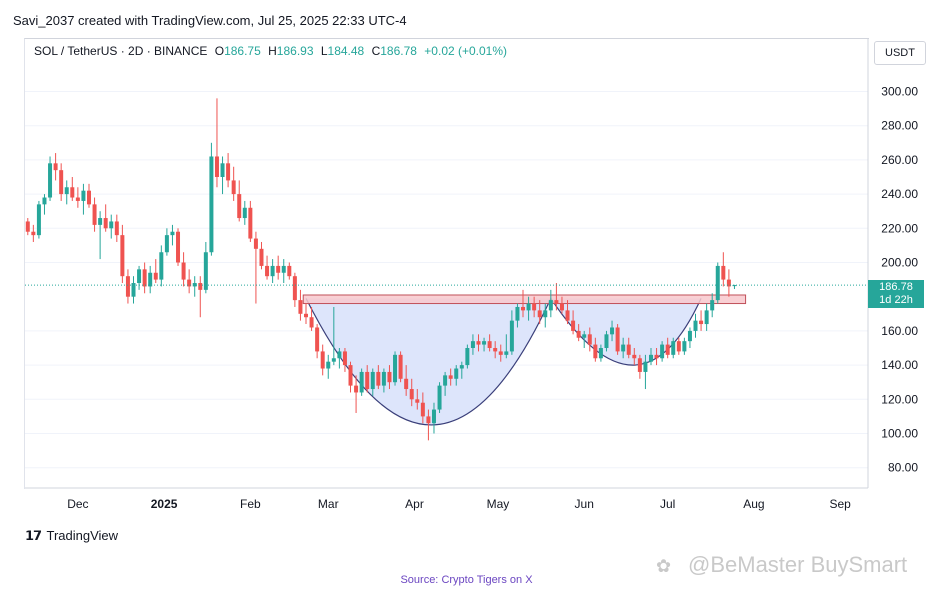 The width and height of the screenshot is (933, 591). What do you see at coordinates (121, 51) in the screenshot?
I see `symbol-label: SOL / TetherUS · 2D · BINANCE` at bounding box center [121, 51].